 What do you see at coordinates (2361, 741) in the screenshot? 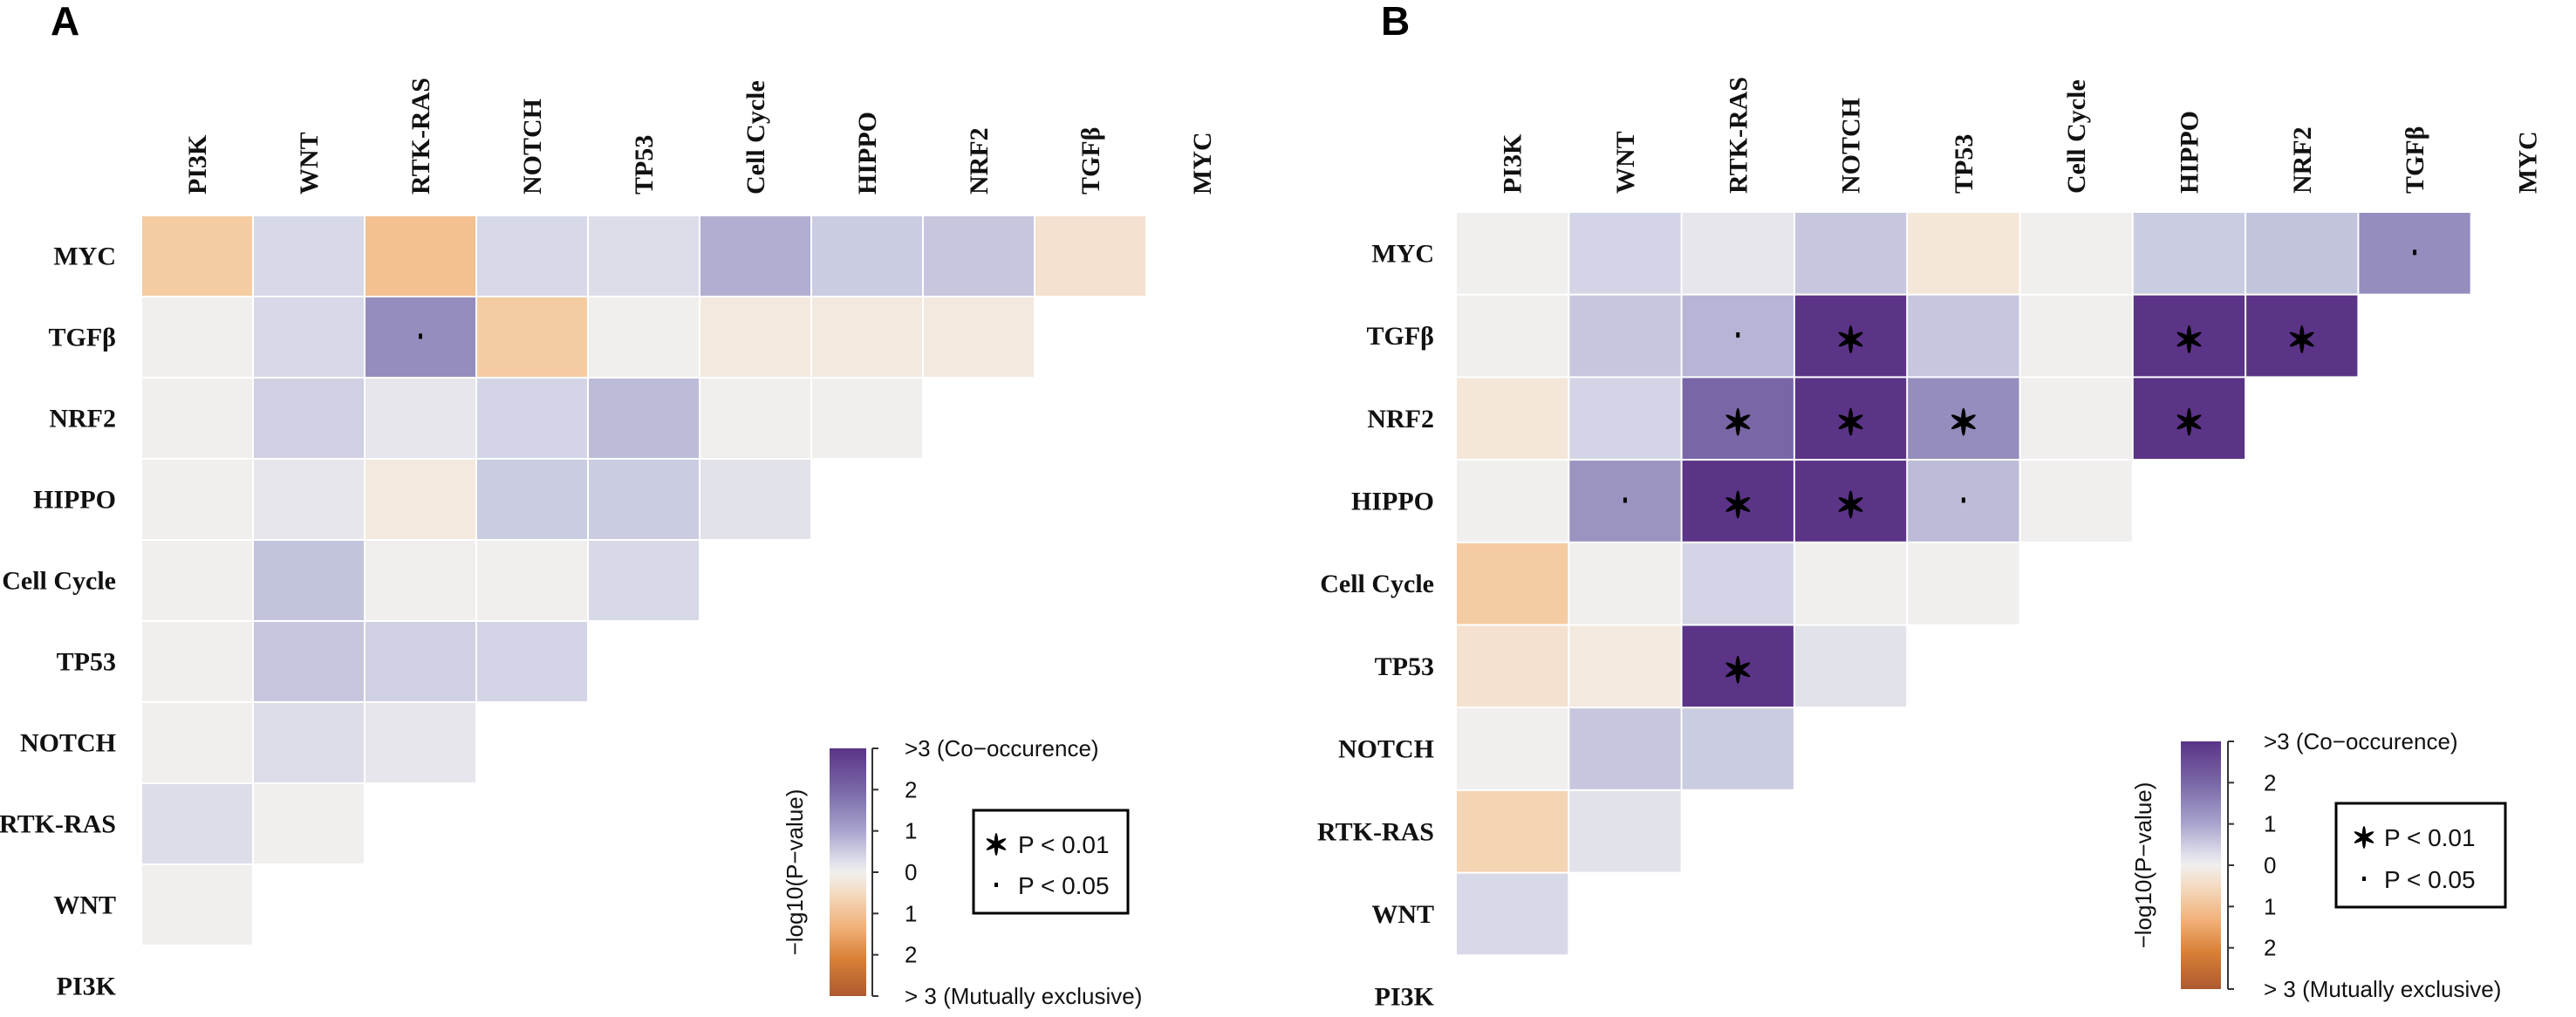
I see `colorbar-tick-label: >3 (Co−occurence)` at bounding box center [2361, 741].